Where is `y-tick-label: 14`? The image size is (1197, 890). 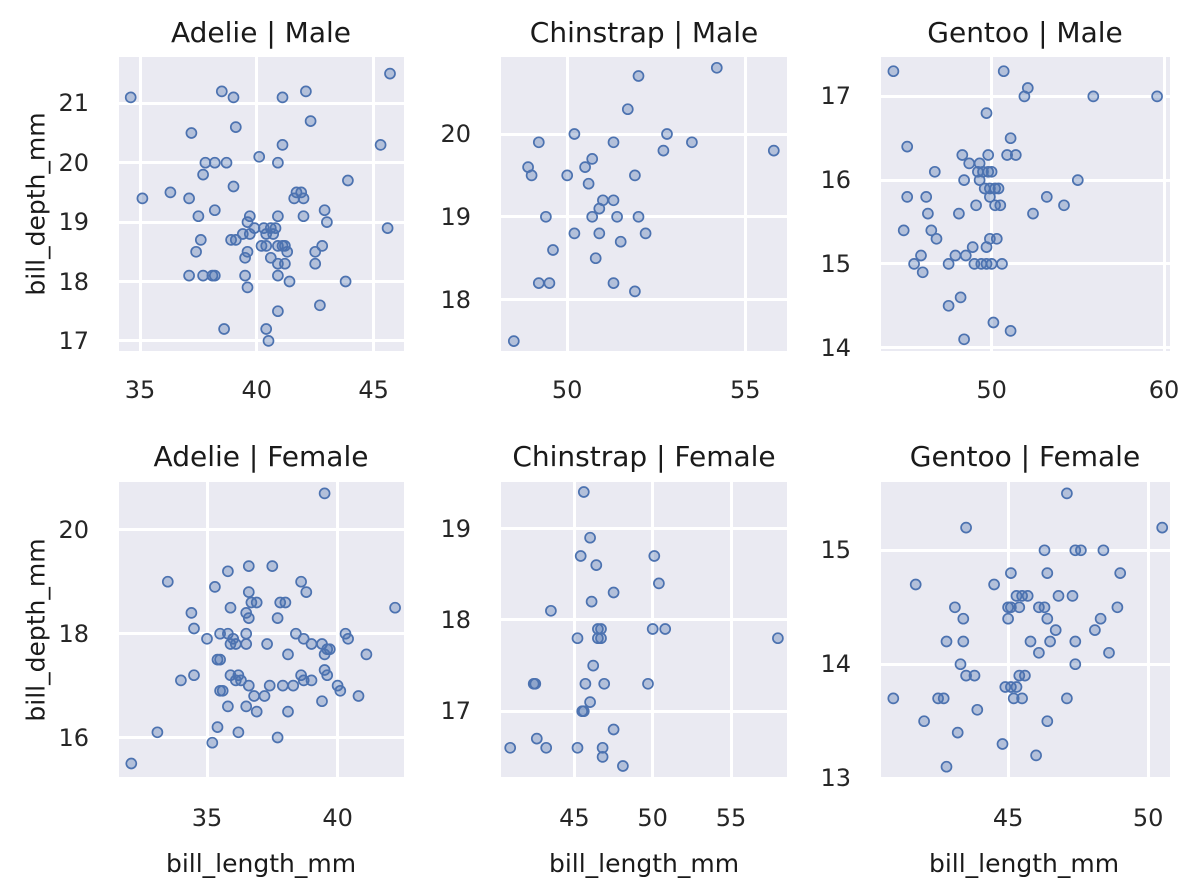
y-tick-label: 14 is located at coordinates (835, 664).